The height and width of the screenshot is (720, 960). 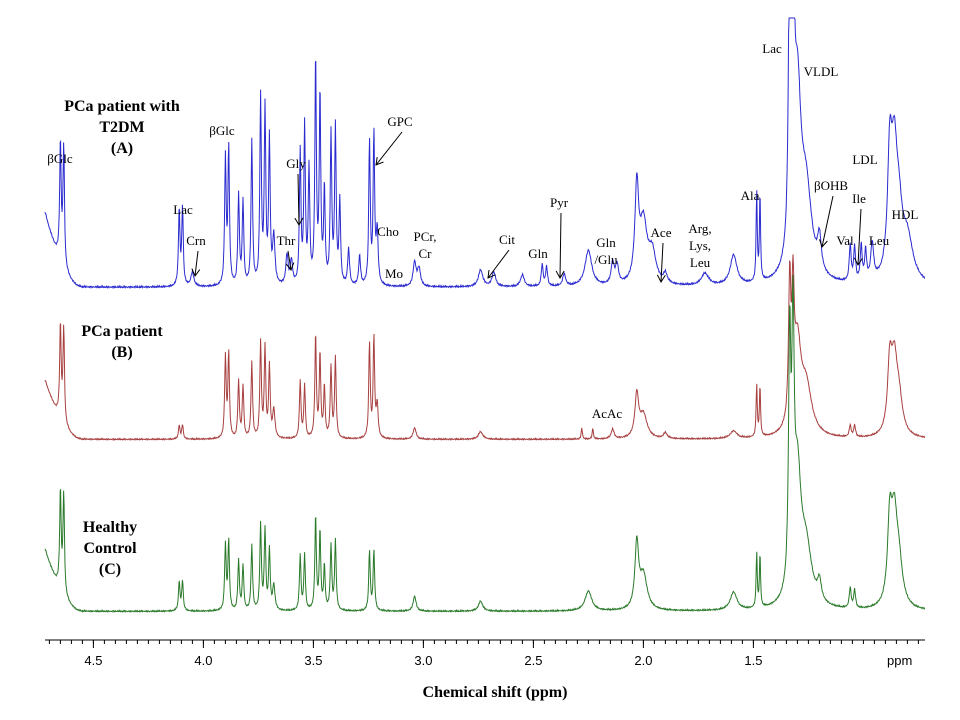 I want to click on series-label-a: PCa patient with, so click(x=122, y=106).